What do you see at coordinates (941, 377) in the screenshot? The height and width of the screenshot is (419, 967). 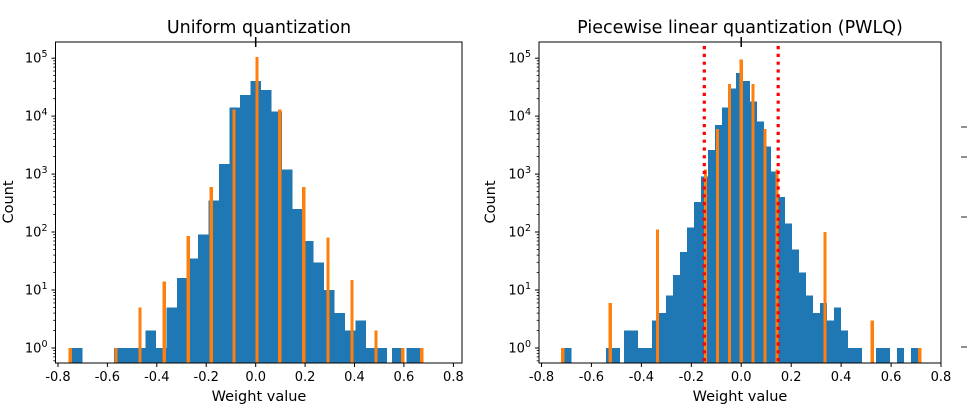 I see `x-tick-label: 0.8` at bounding box center [941, 377].